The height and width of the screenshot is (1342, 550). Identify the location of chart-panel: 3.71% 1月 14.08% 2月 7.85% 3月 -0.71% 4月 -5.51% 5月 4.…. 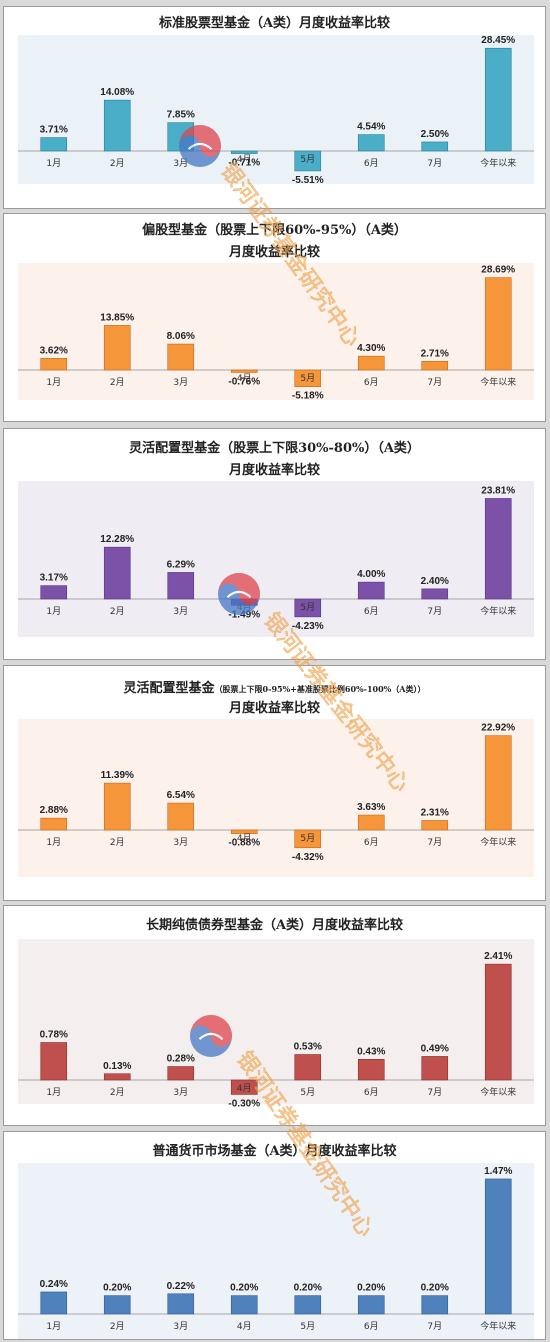
(274, 107).